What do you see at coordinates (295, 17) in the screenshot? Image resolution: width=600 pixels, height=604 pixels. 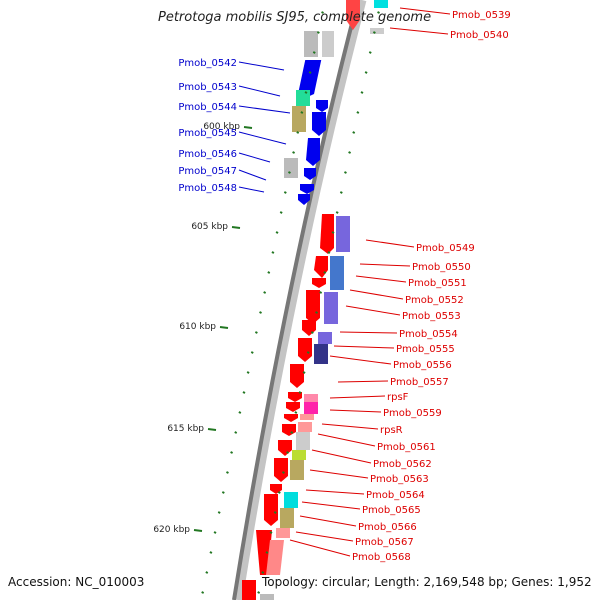 I see `map-title: Petrotoga mobilis SJ95, complete genome` at bounding box center [295, 17].